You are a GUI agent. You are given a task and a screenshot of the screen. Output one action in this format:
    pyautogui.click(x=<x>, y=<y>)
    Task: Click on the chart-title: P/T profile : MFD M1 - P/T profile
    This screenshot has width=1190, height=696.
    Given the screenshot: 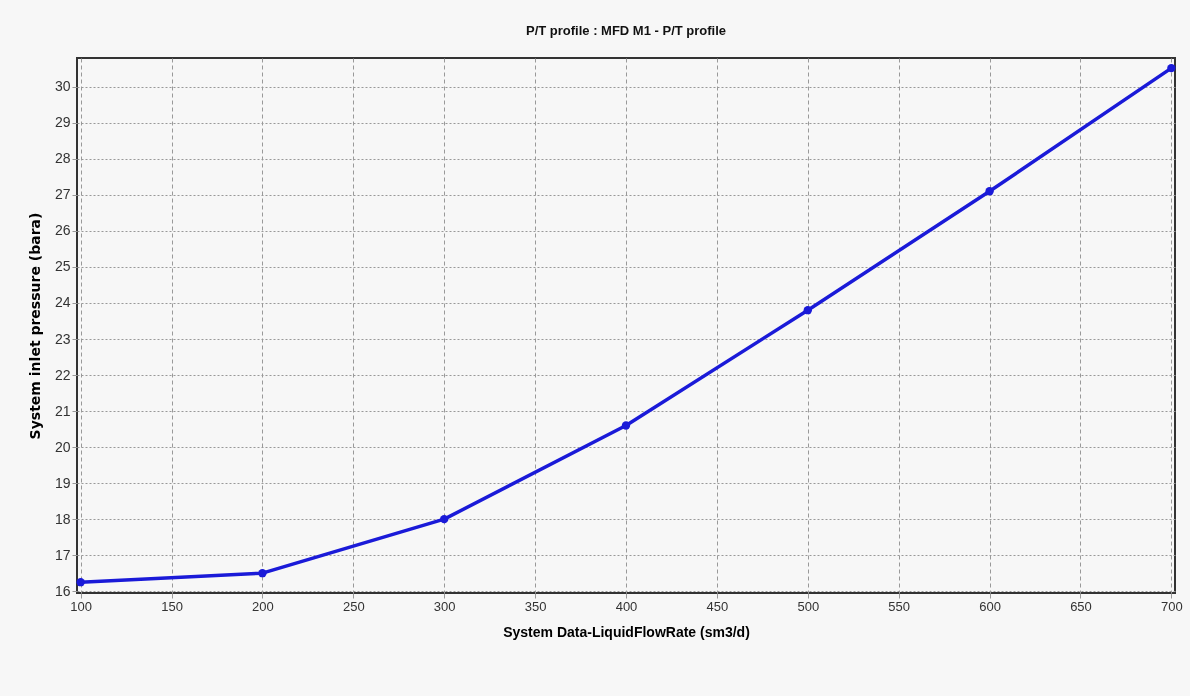 What is the action you would take?
    pyautogui.click(x=626, y=30)
    